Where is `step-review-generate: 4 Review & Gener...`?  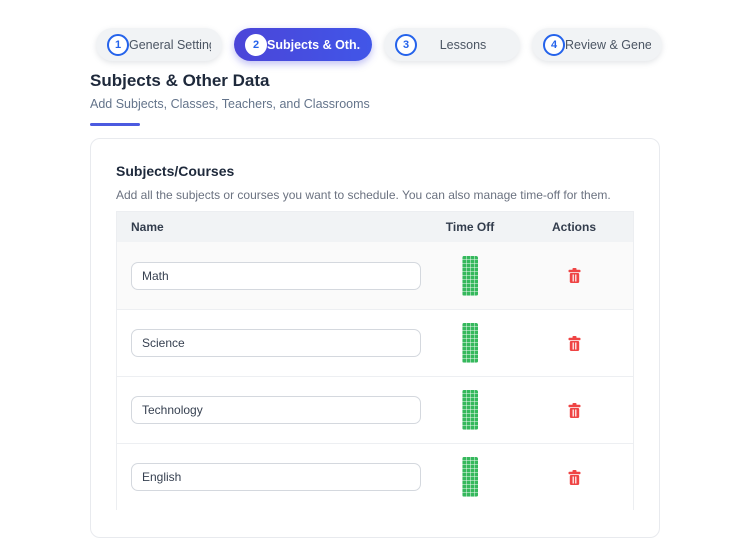 step-review-generate: 4 Review & Gener... is located at coordinates (597, 44).